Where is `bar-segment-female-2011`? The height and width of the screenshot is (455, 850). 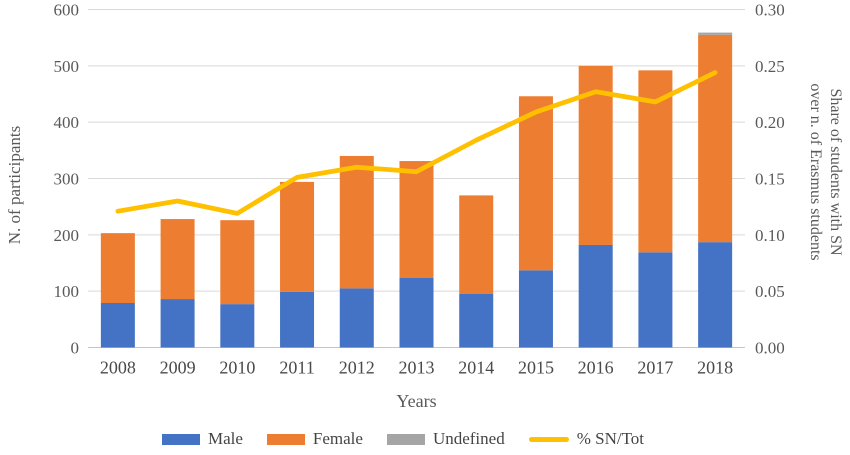
bar-segment-female-2011 is located at coordinates (297, 236).